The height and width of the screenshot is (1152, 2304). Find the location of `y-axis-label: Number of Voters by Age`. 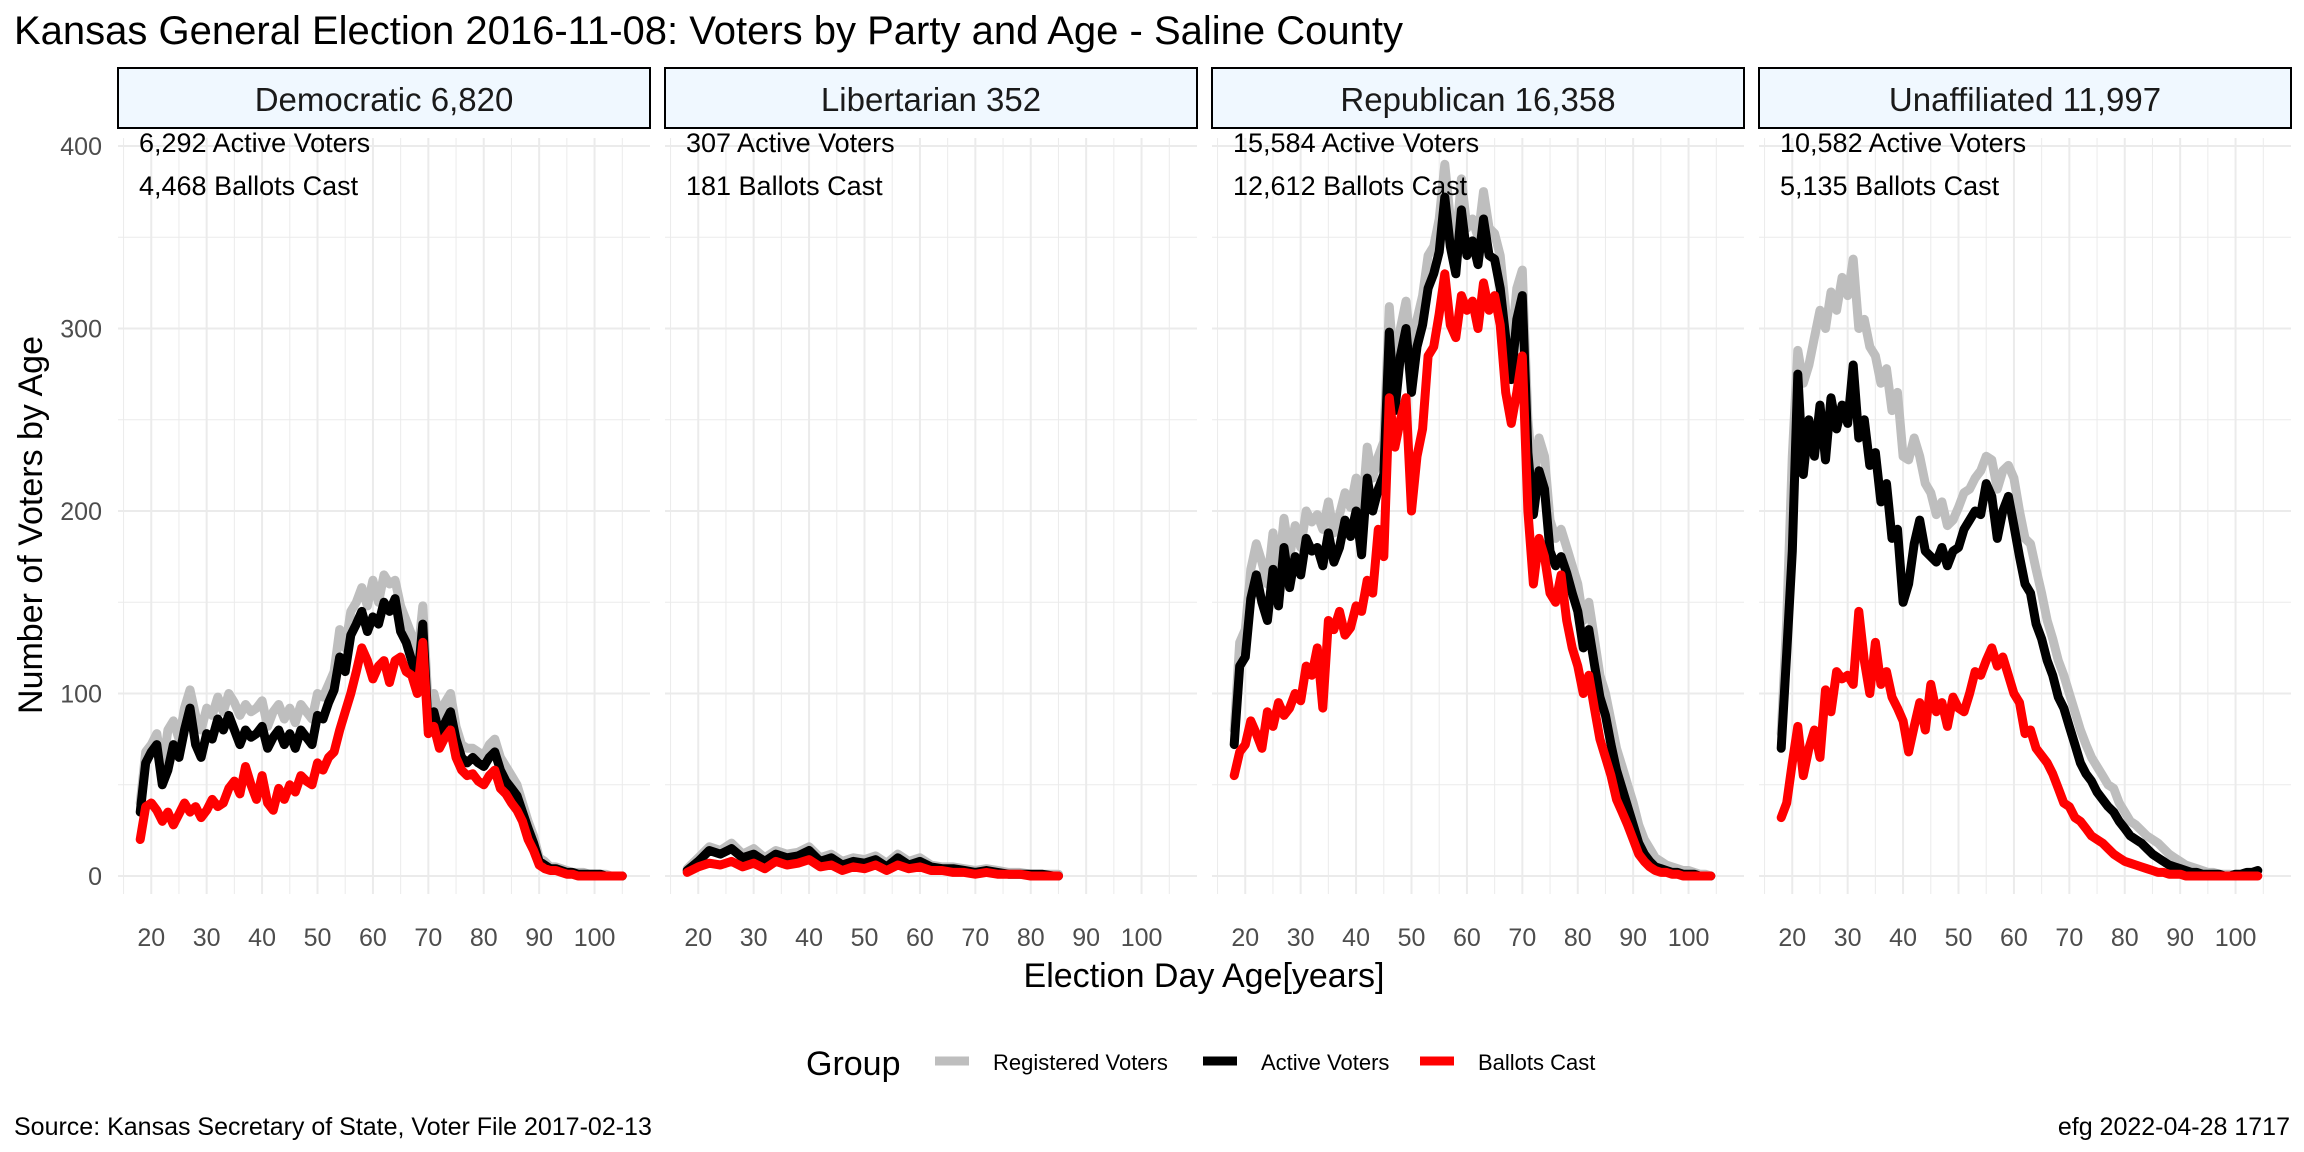

y-axis-label: Number of Voters by Age is located at coordinates (31, 525).